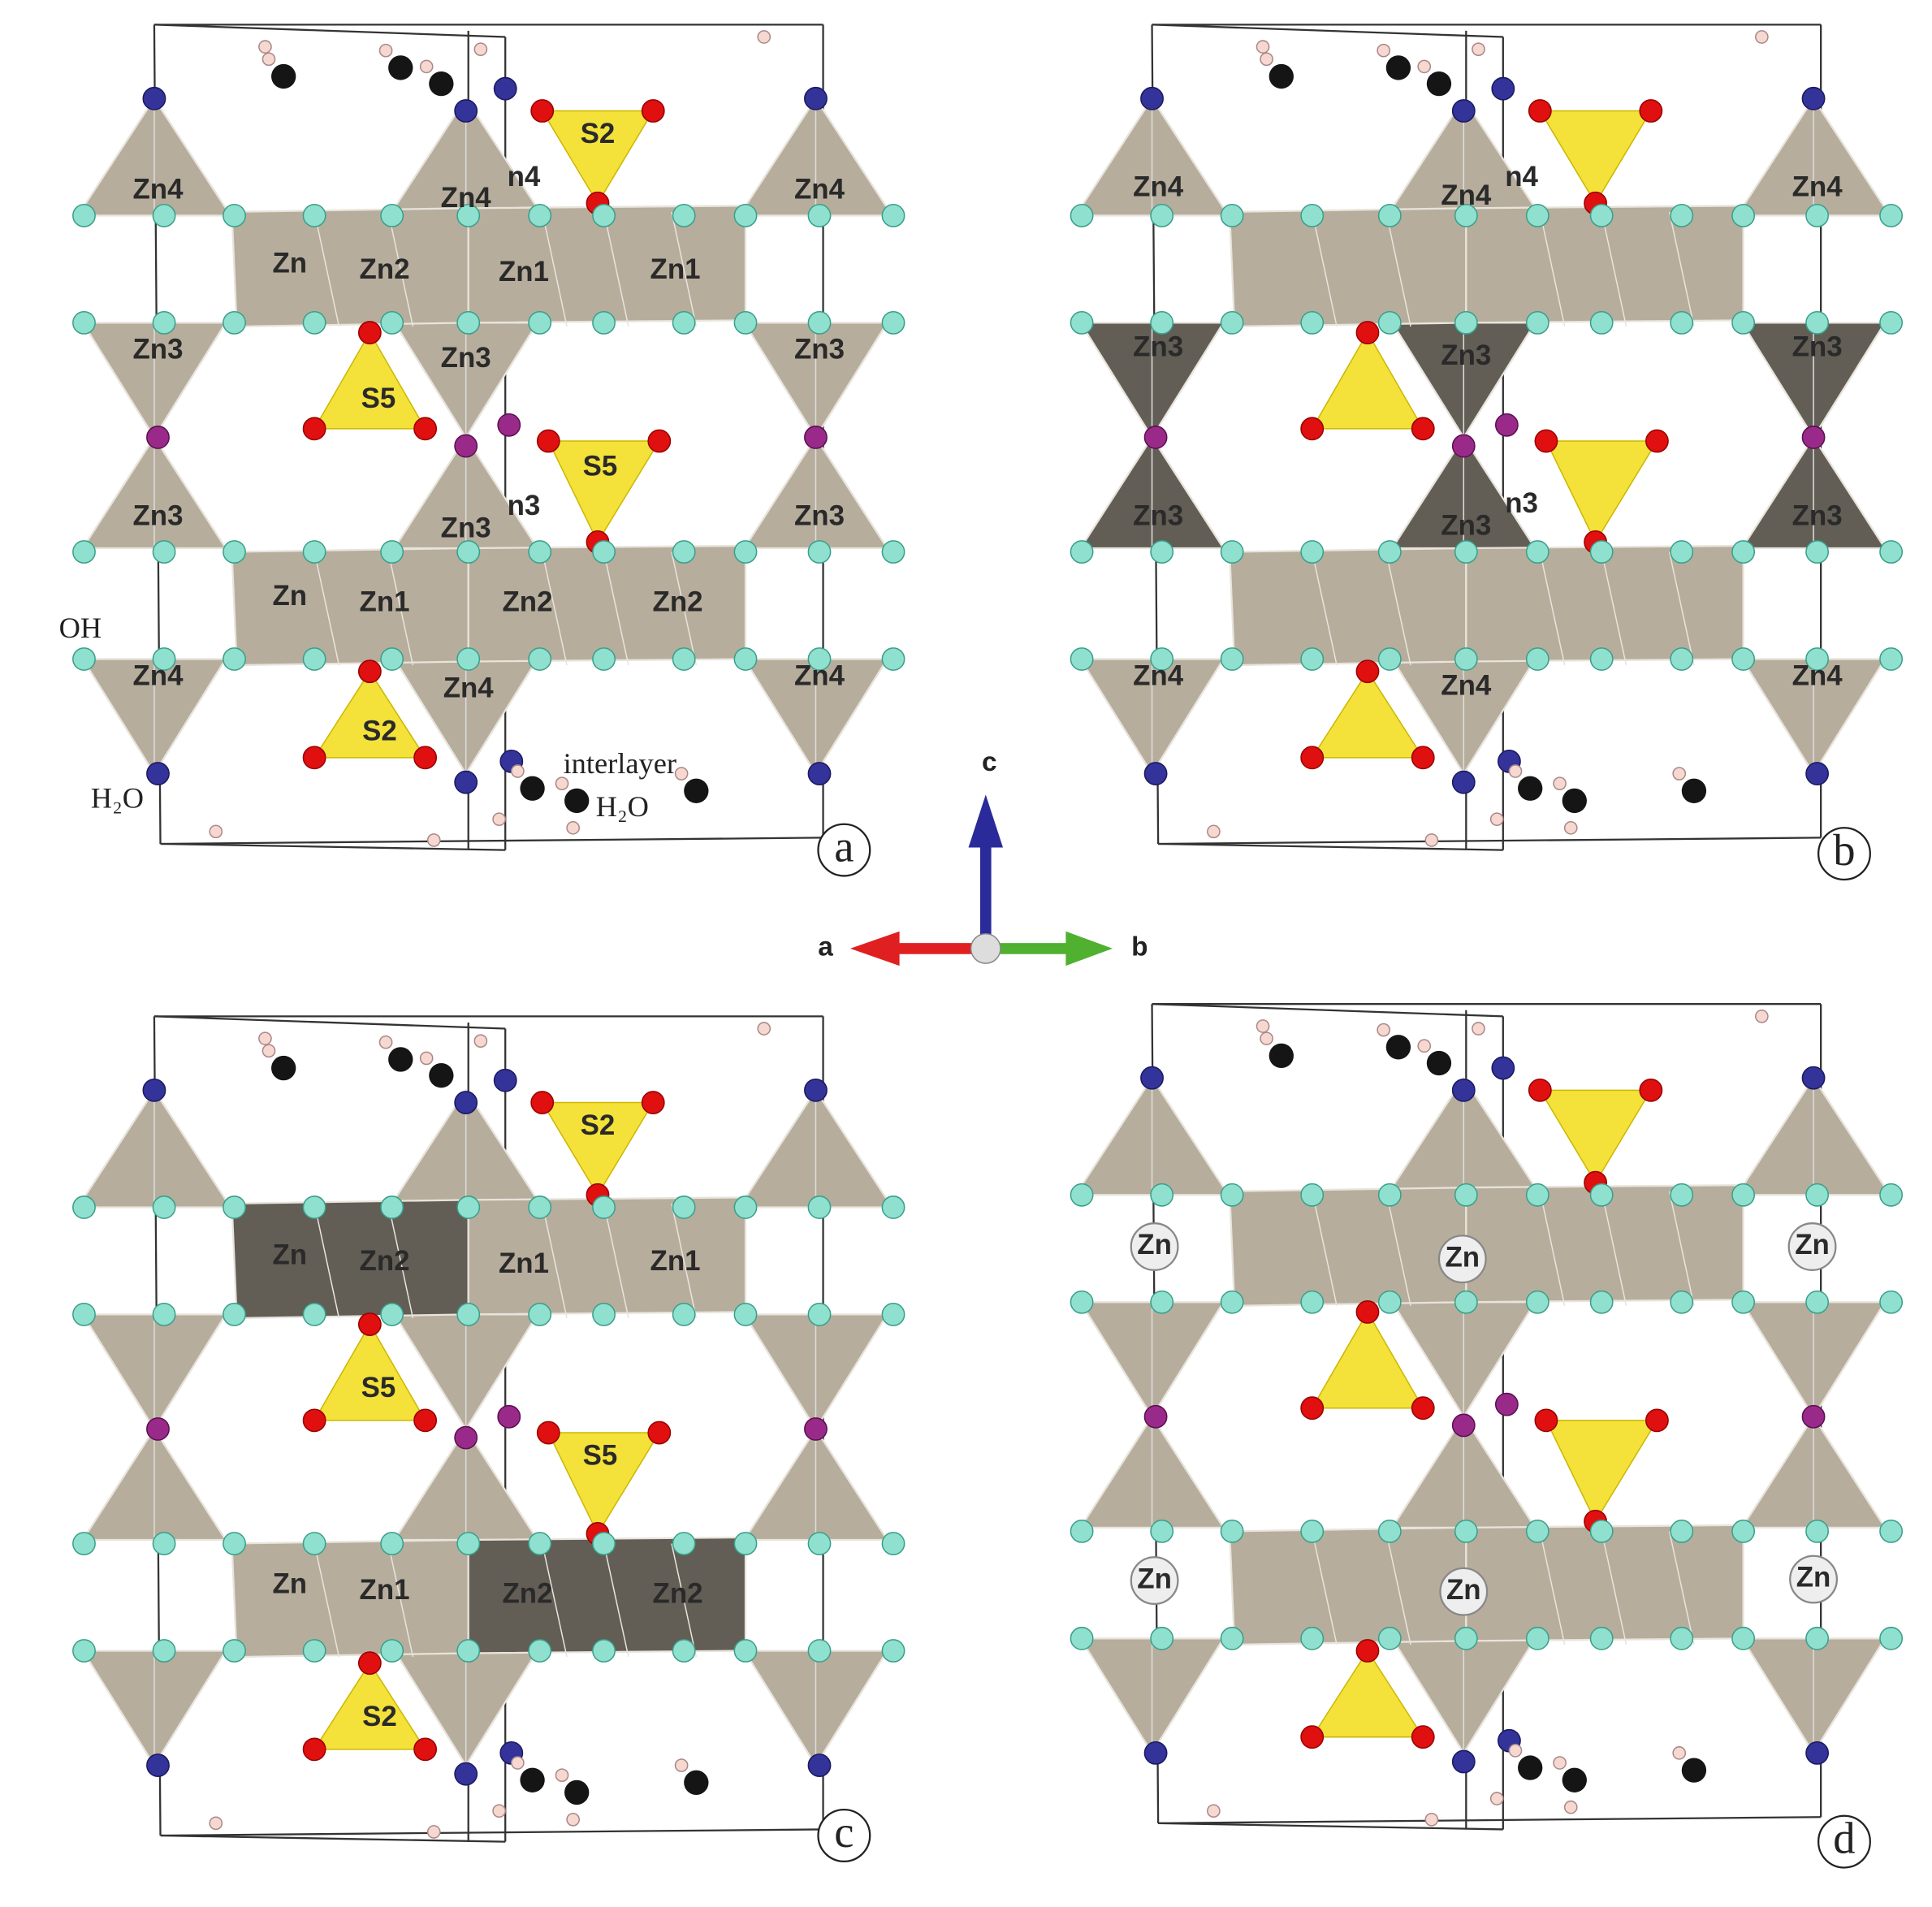 The width and height of the screenshot is (1932, 1907). What do you see at coordinates (620, 763) in the screenshot?
I see `atom-label: interlayer` at bounding box center [620, 763].